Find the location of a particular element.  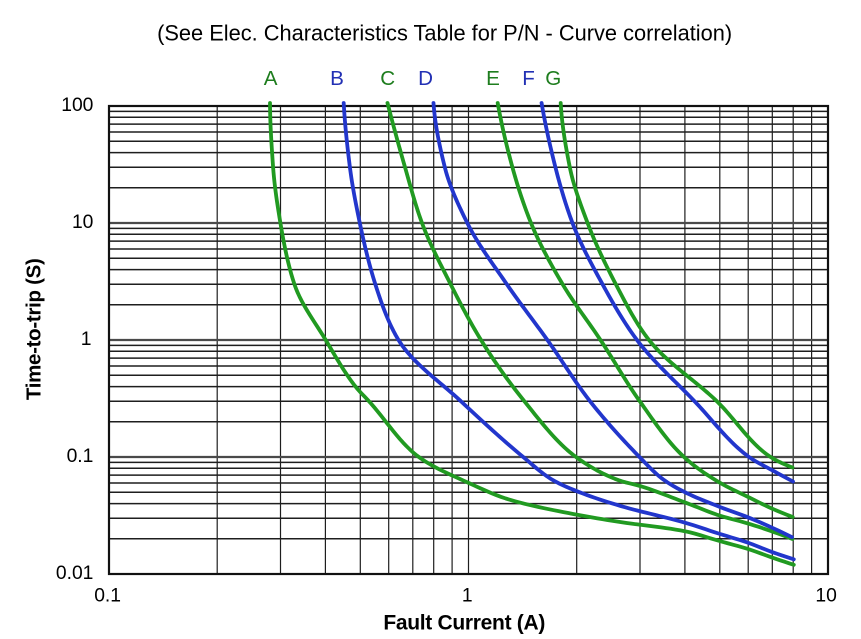

svg-text: 0.01 is located at coordinates (75, 573).